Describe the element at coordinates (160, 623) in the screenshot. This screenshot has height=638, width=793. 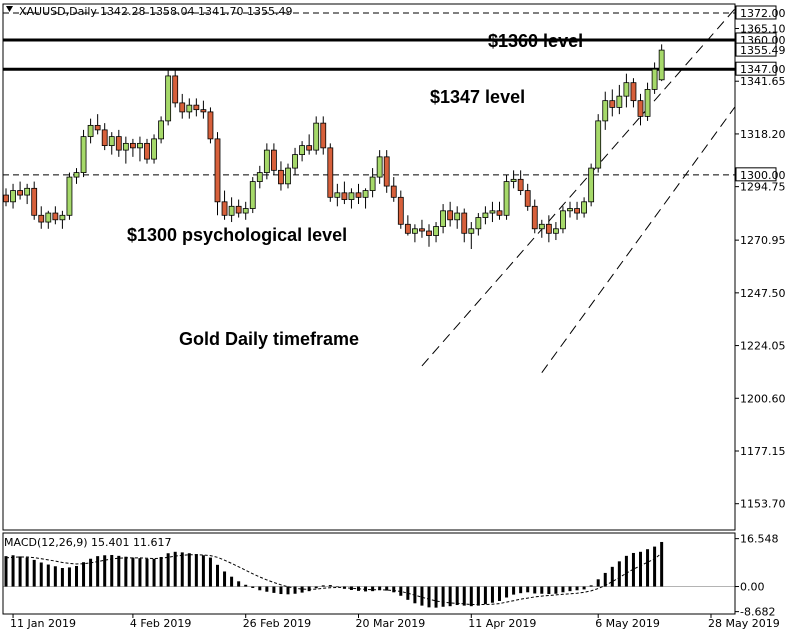
I see `x-tick-label: 4 Feb 2019` at that location.